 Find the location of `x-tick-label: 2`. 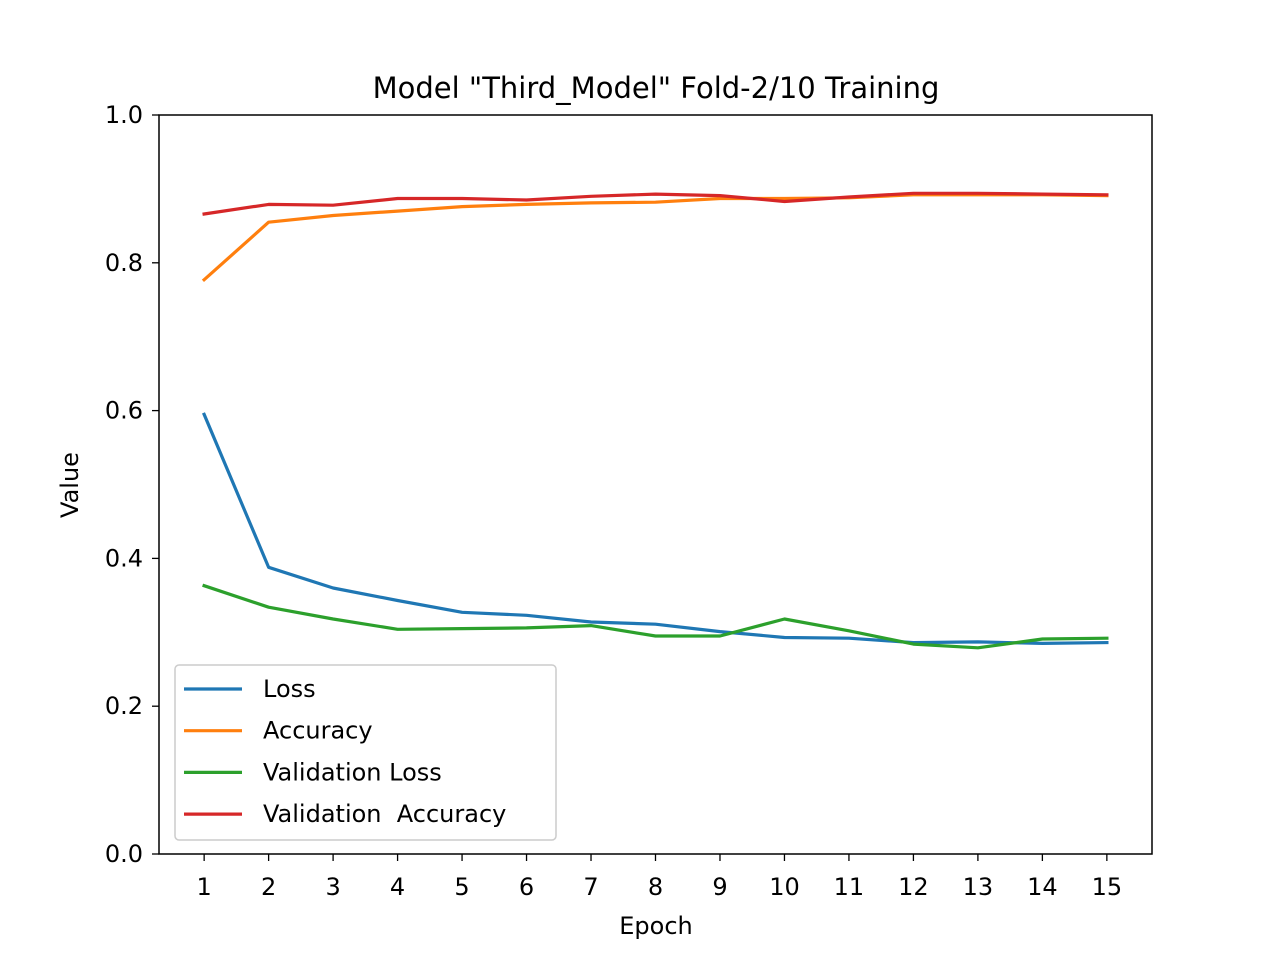

x-tick-label: 2 is located at coordinates (268, 887).